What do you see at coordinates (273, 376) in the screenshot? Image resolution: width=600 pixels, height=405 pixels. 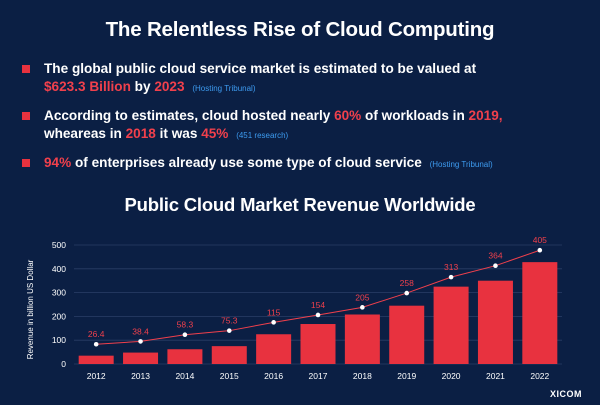 I see `x-tick-label: 2016` at bounding box center [273, 376].